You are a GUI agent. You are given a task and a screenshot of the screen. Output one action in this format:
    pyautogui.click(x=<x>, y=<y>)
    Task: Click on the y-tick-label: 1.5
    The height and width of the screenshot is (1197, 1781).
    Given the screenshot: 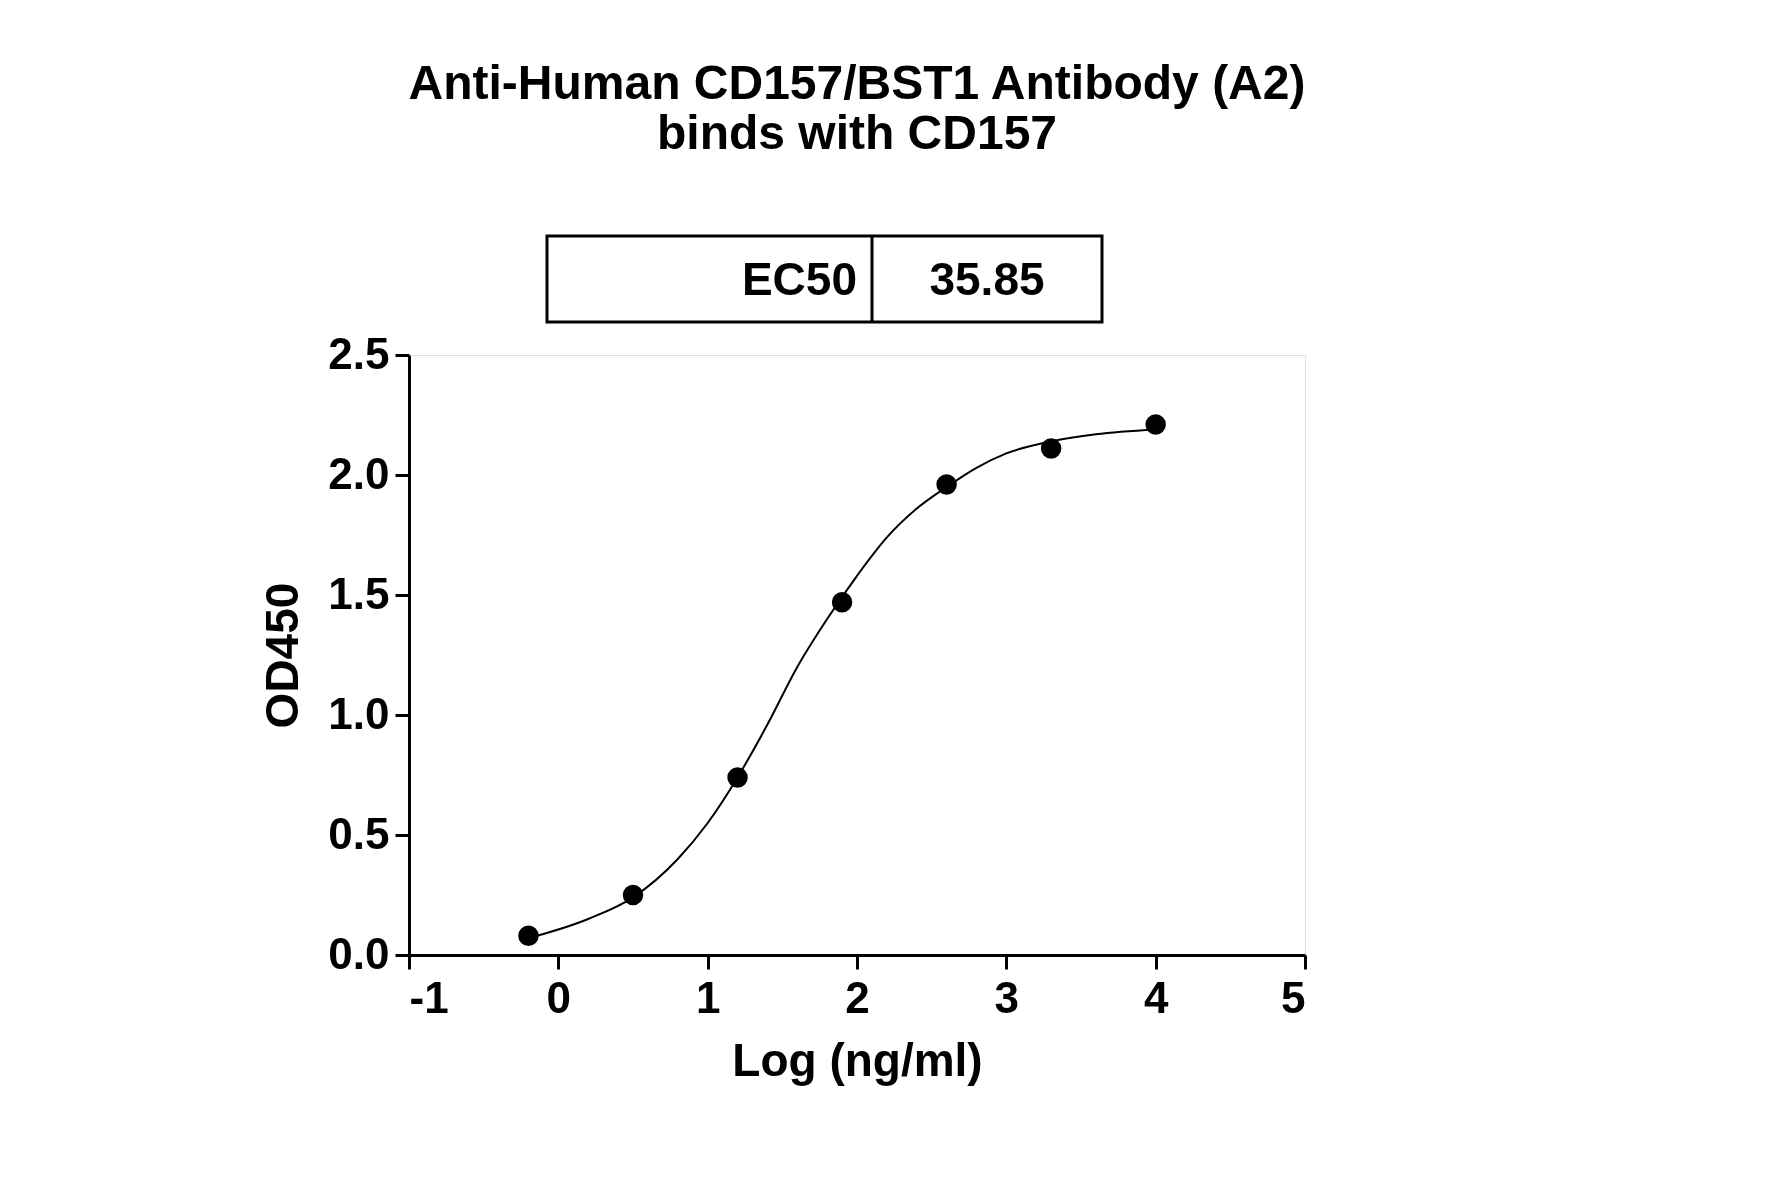 What is the action you would take?
    pyautogui.click(x=359, y=593)
    